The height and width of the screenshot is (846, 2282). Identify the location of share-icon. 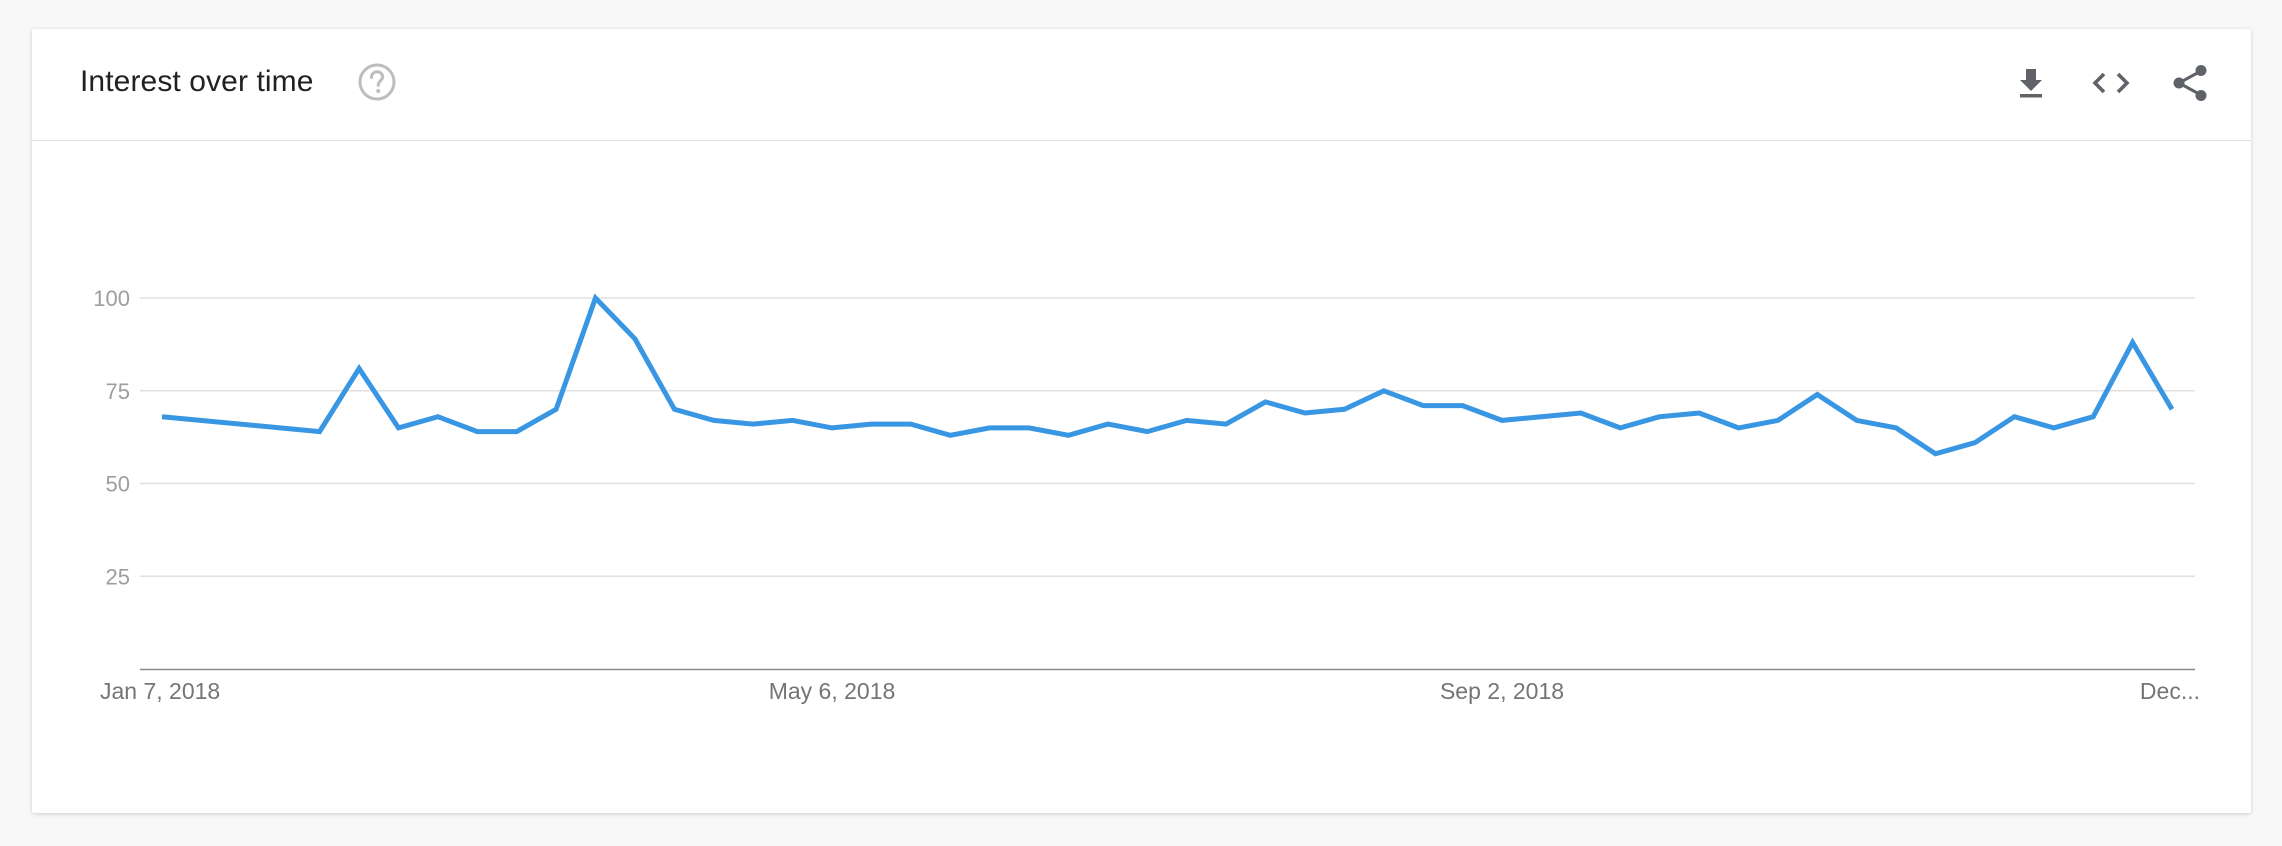
(2190, 83).